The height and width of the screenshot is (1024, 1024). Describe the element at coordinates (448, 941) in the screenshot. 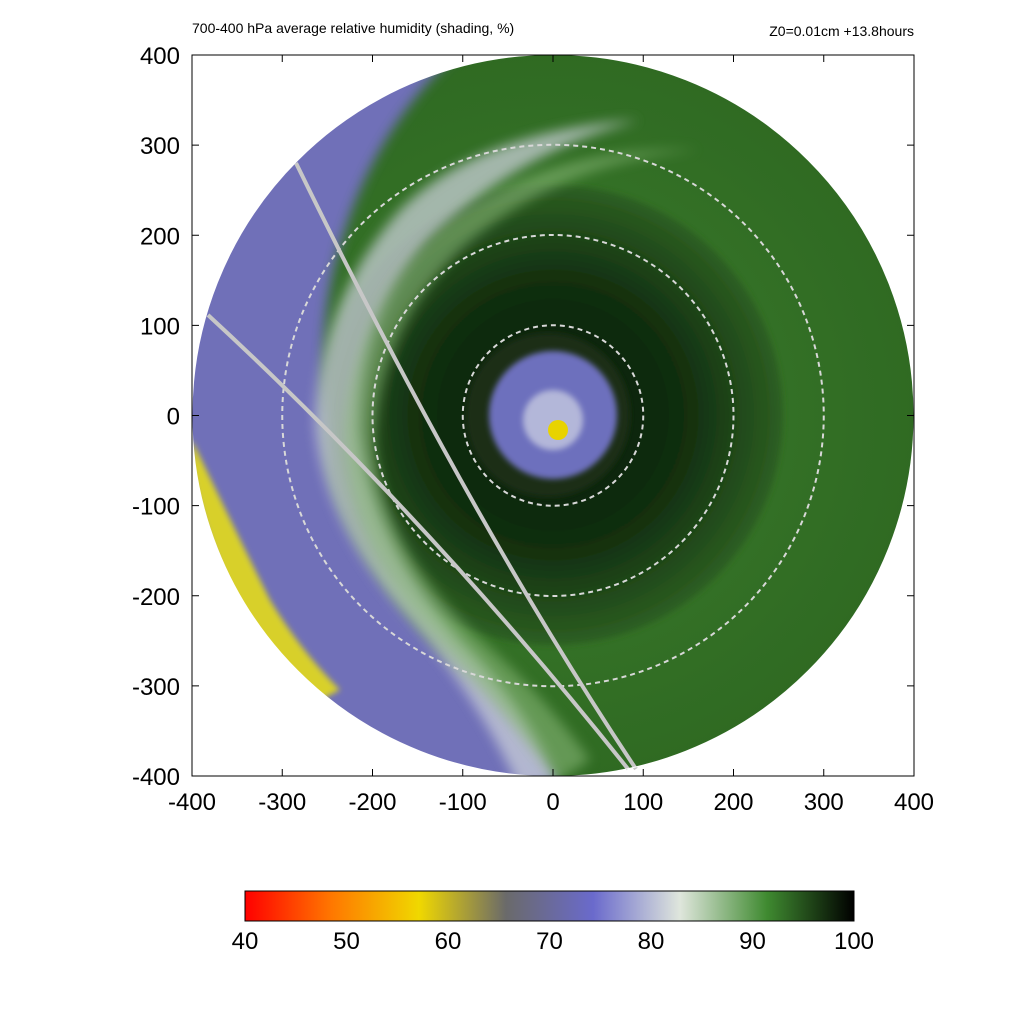

I see `colorbar-tick-label: 60` at that location.